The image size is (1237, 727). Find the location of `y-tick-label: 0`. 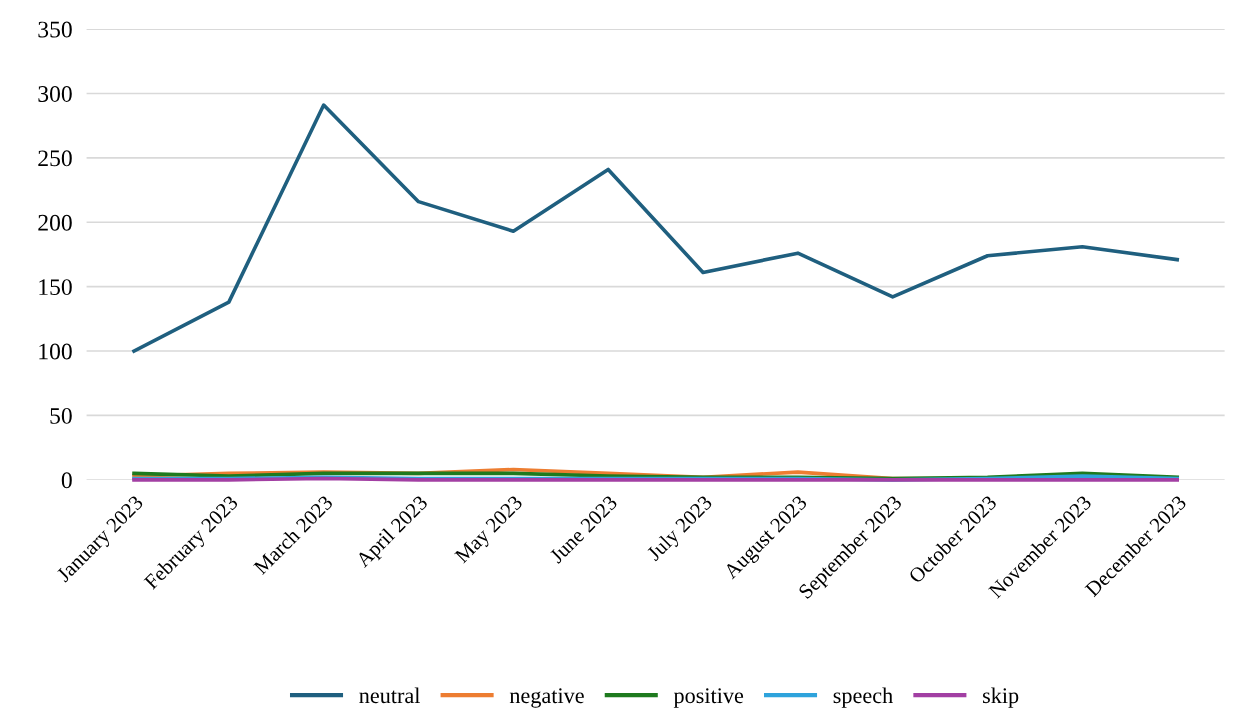

y-tick-label: 0 is located at coordinates (66, 480).